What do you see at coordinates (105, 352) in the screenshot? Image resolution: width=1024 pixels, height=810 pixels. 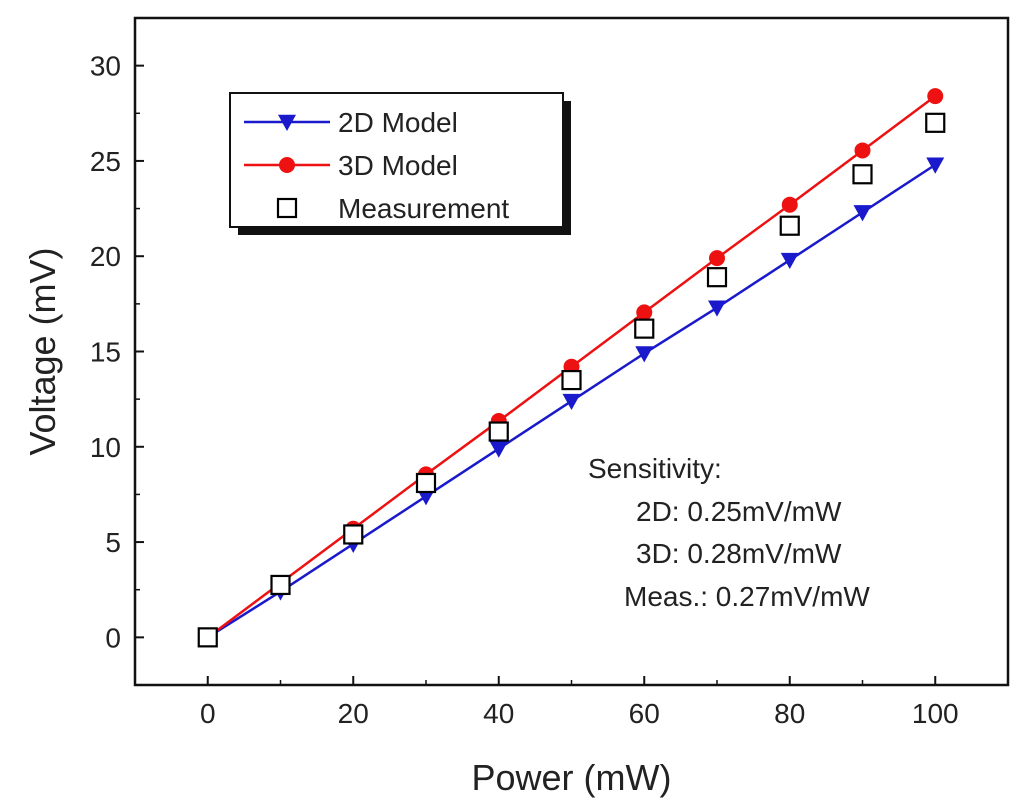 I see `y-tick-label: 15` at bounding box center [105, 352].